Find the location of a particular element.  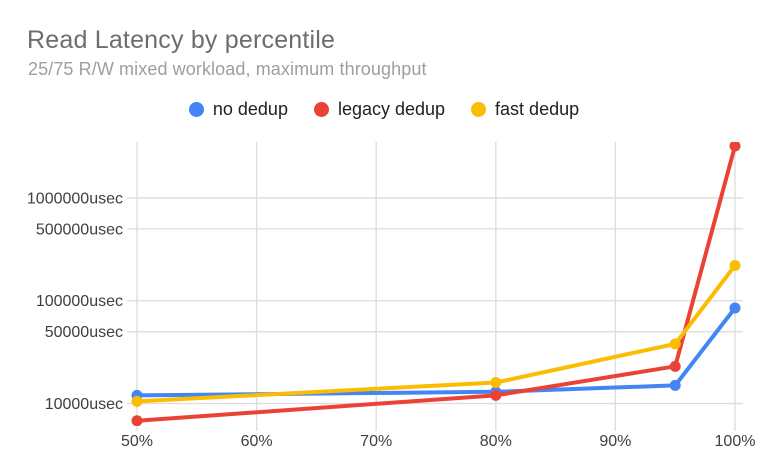

chart-title: Read Latency by percentile is located at coordinates (181, 40).